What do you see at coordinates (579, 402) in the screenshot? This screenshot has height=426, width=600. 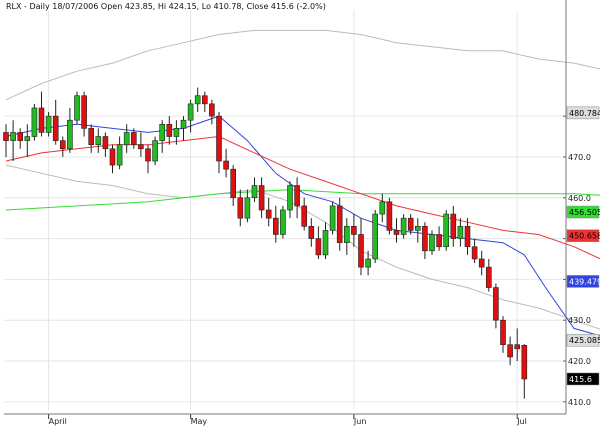 I see `y-tick-label: 410.0` at bounding box center [579, 402].